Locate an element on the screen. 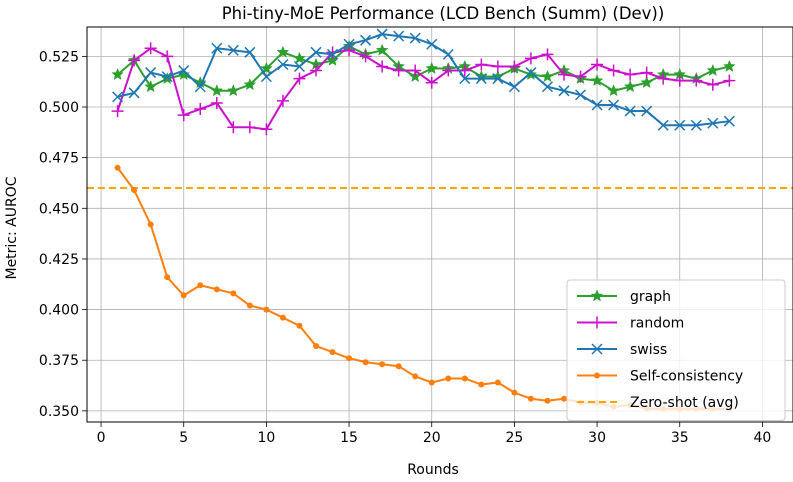 This screenshot has height=482, width=793. legend-label: Self-consistency is located at coordinates (686, 377).